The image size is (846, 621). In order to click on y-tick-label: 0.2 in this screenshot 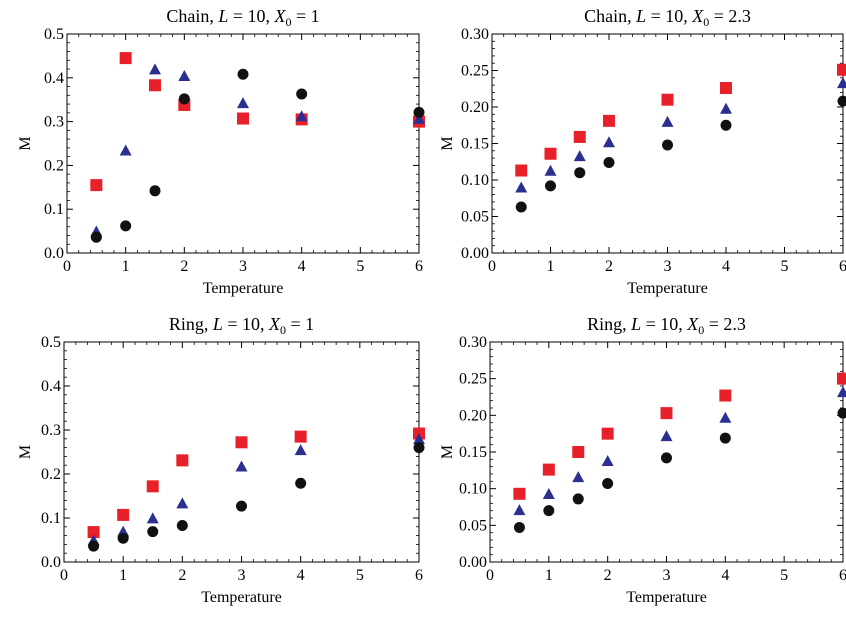, I will do `click(54, 165)`.